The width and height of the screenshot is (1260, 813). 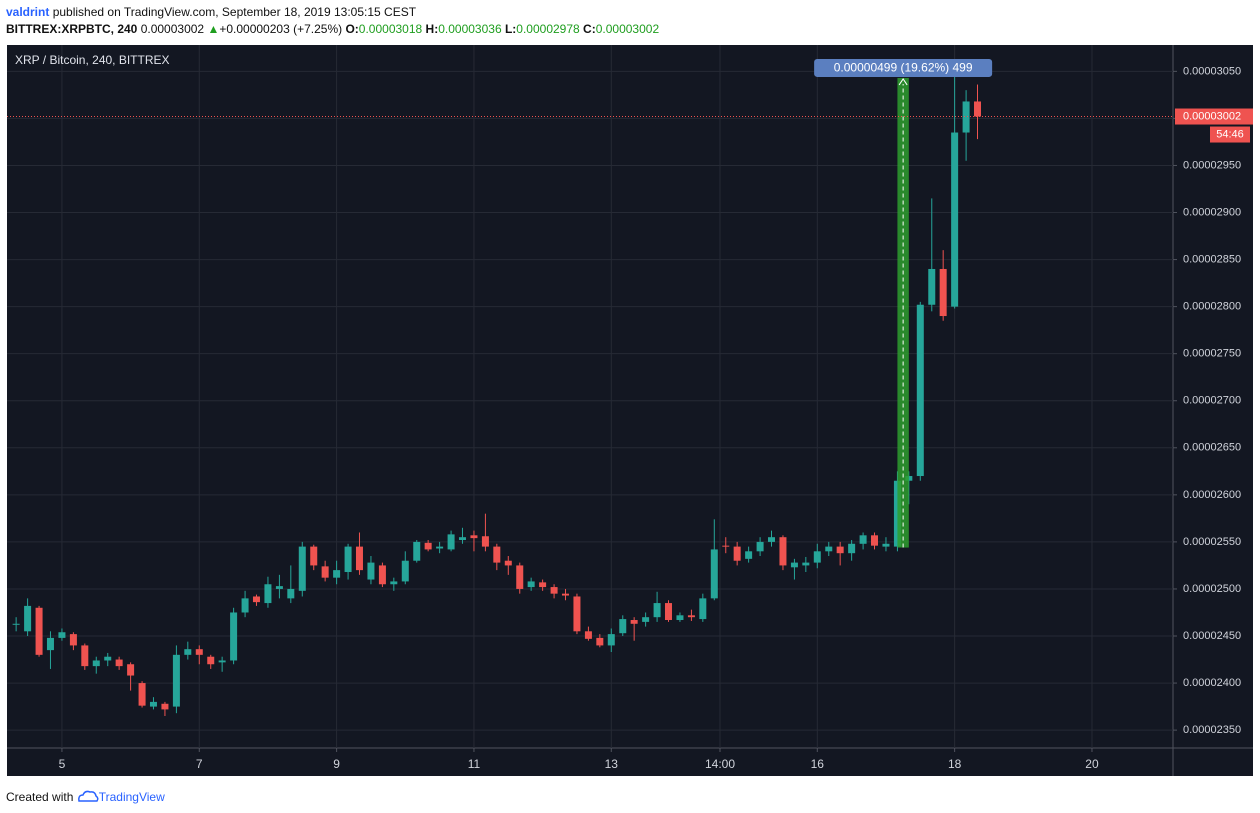 I want to click on y-tick-label: 0.00002650, so click(x=1212, y=448).